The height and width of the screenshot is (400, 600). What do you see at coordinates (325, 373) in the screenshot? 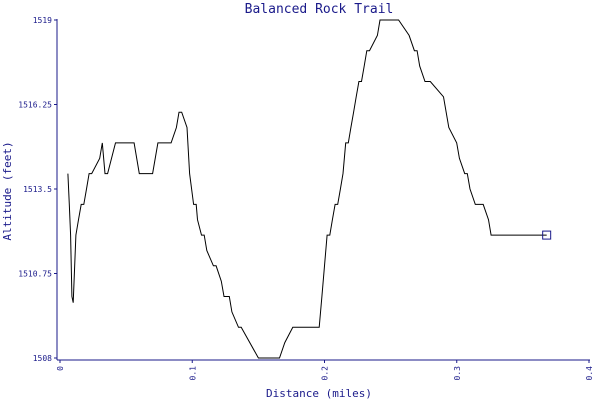
I see `x-tick-label: 0.2` at bounding box center [325, 373].